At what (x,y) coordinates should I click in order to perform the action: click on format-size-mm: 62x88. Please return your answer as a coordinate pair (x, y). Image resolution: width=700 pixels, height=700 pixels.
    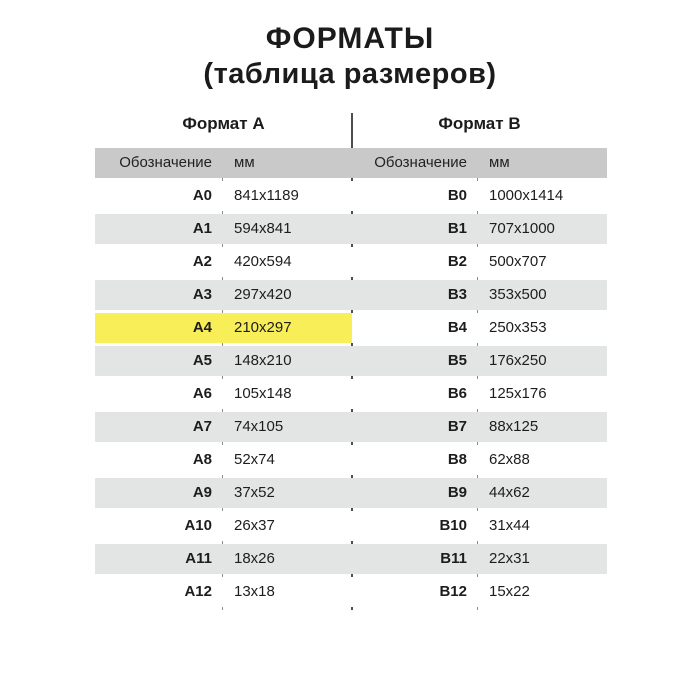
    Looking at the image, I should click on (509, 459).